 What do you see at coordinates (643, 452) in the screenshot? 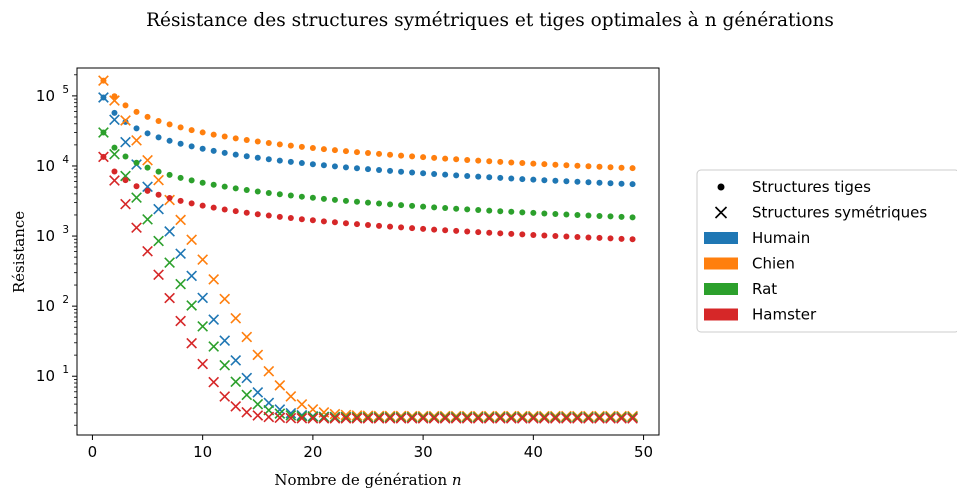
I see `x-tick-label: 50` at bounding box center [643, 452].